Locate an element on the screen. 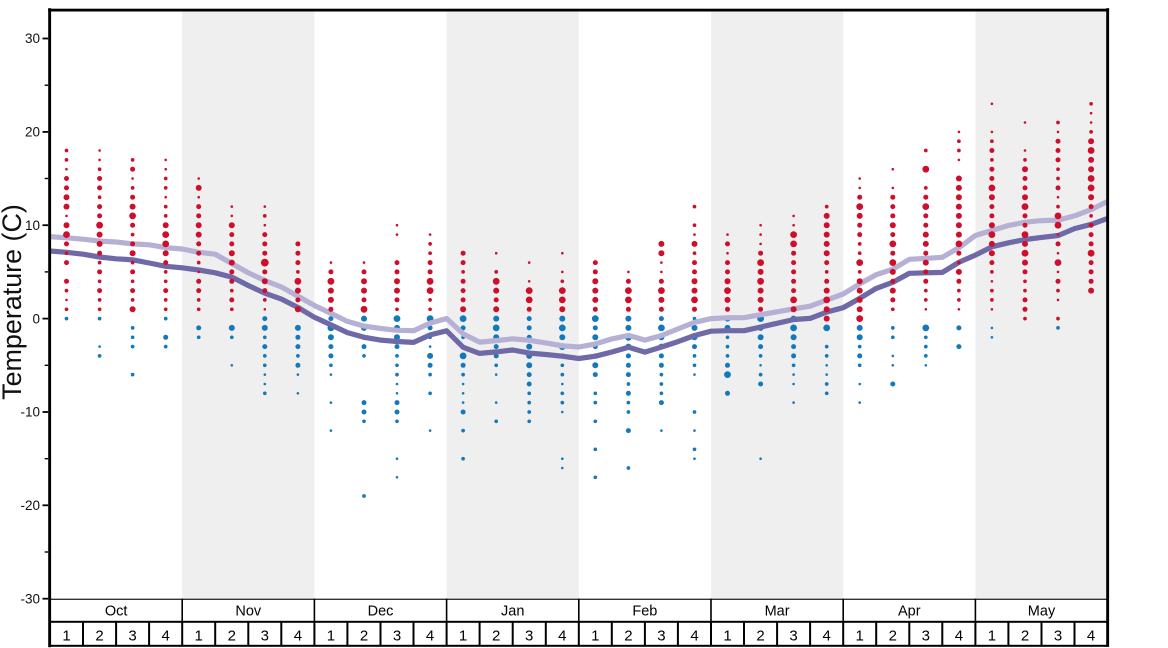 Image resolution: width=1168 pixels, height=648 pixels. svg-text: -10 is located at coordinates (30, 412).